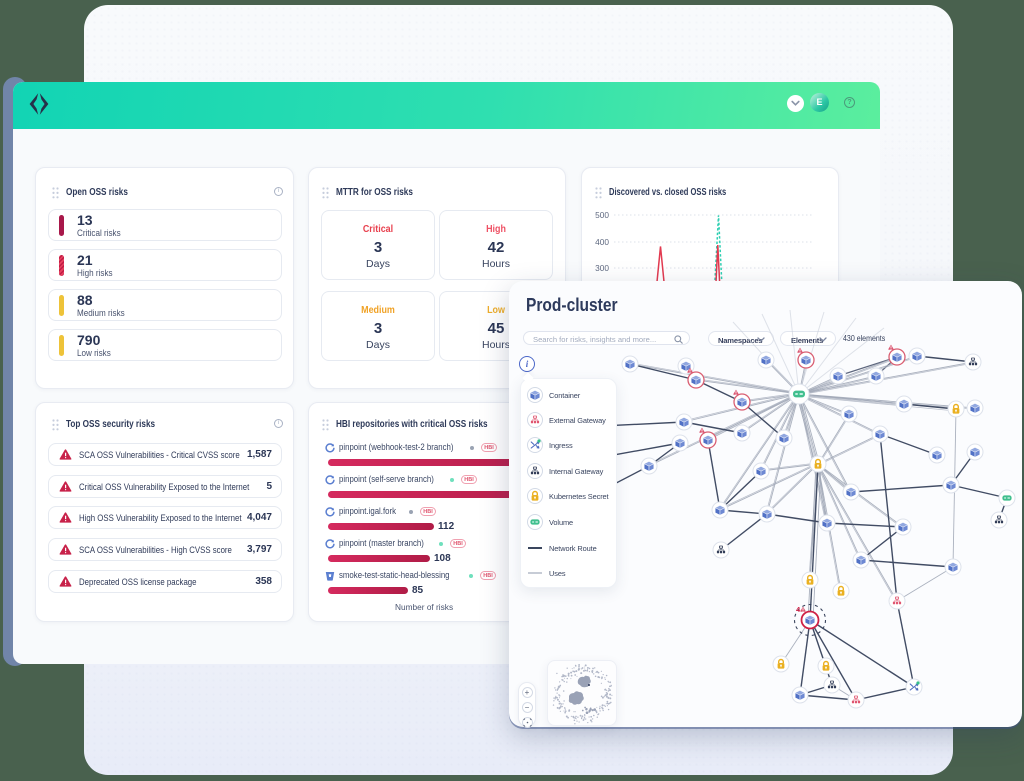 This screenshot has width=1024, height=781. What do you see at coordinates (602, 215) in the screenshot?
I see `svg-text: 500` at bounding box center [602, 215].